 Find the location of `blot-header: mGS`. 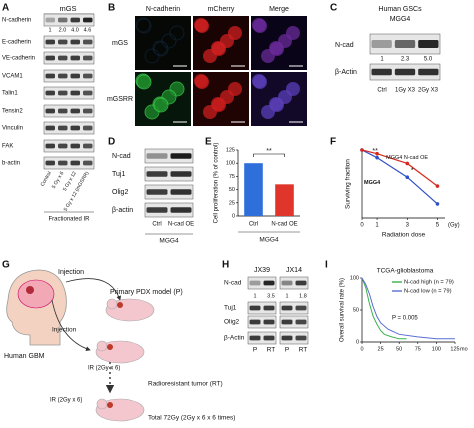

blot-header: mGS is located at coordinates (67, 8).